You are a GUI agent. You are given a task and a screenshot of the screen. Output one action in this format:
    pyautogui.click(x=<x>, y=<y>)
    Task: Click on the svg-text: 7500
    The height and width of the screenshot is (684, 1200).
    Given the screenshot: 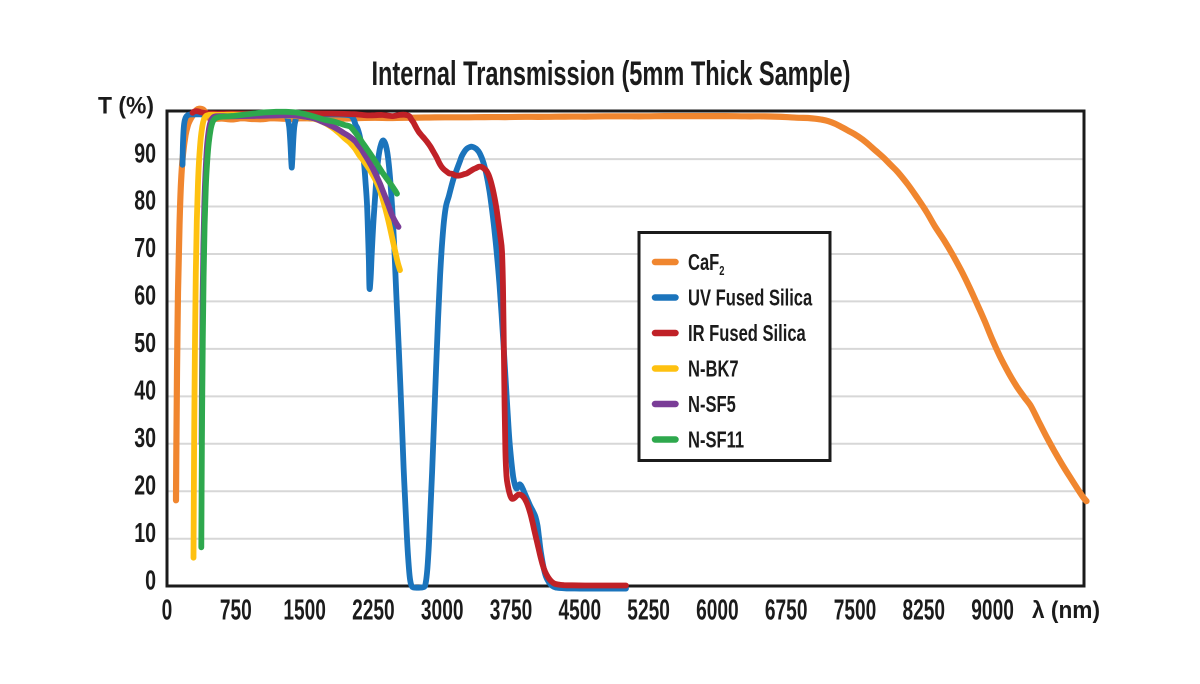 What is the action you would take?
    pyautogui.click(x=855, y=611)
    